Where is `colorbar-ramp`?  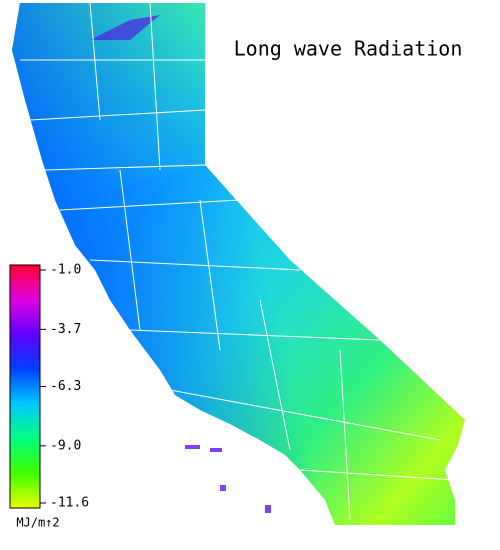 colorbar-ramp is located at coordinates (25, 386).